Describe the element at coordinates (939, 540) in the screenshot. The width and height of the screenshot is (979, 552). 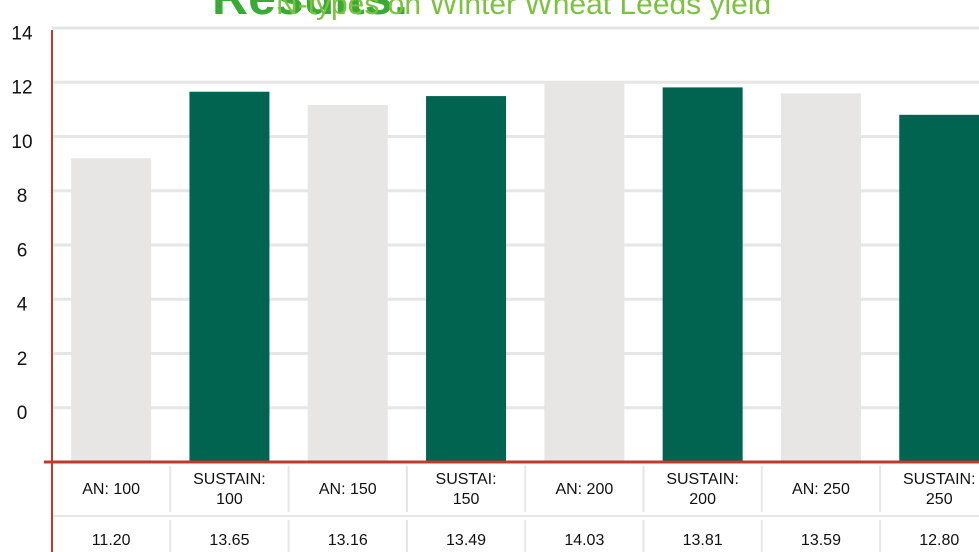
I see `value-label: 12.80` at that location.